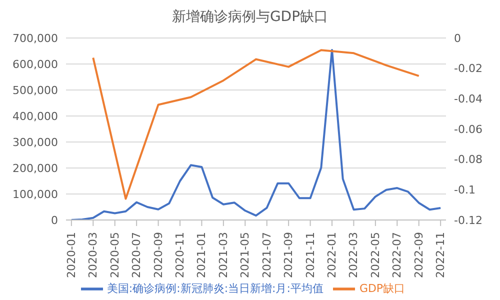  Describe the element at coordinates (267, 255) in the screenshot. I see `x-tick-label: 2021-07` at that location.